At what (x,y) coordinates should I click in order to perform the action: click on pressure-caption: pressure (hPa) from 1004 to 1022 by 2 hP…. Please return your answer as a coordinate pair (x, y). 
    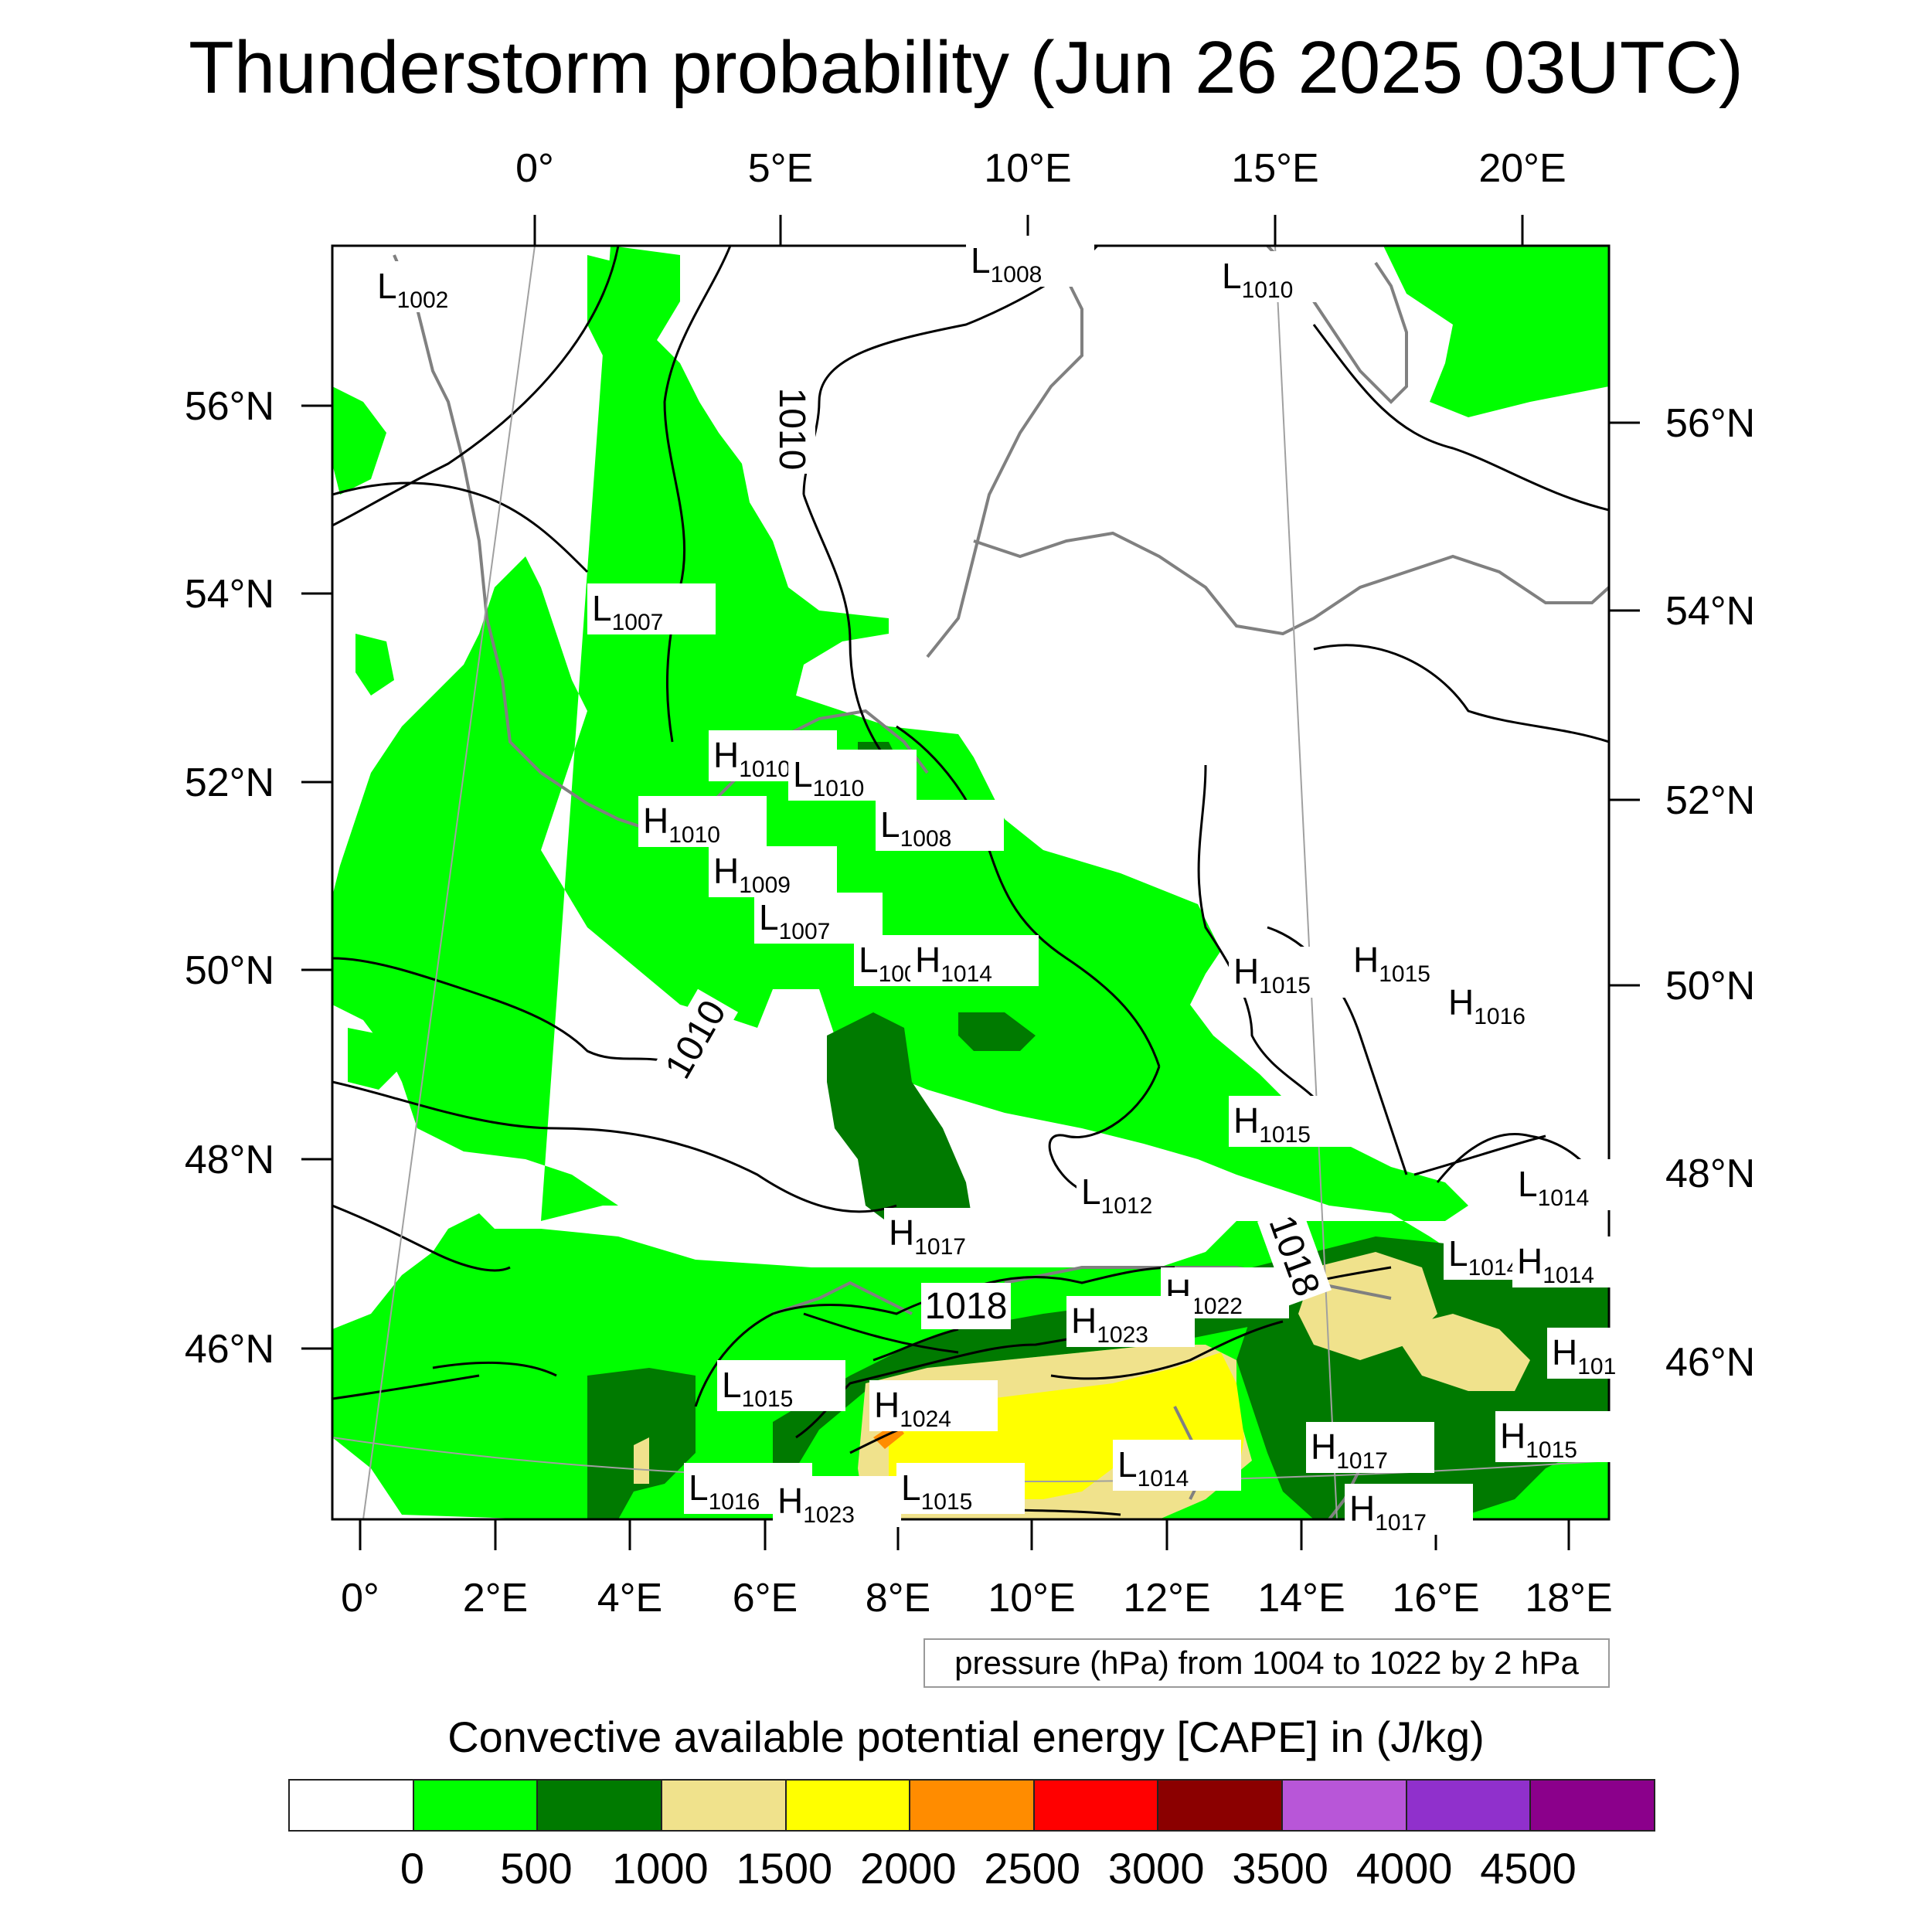
    Looking at the image, I should click on (1267, 1663).